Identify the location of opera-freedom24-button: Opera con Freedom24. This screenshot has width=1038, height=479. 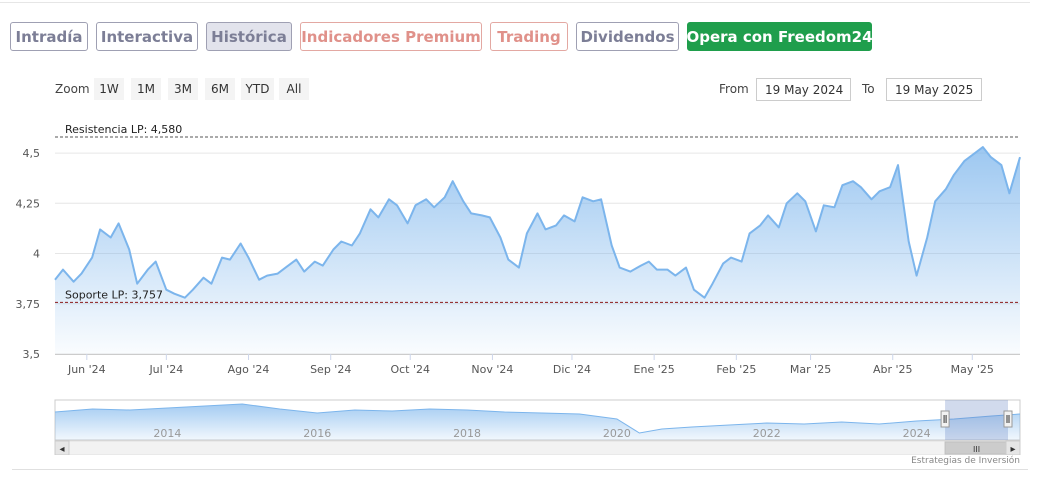
(779, 36).